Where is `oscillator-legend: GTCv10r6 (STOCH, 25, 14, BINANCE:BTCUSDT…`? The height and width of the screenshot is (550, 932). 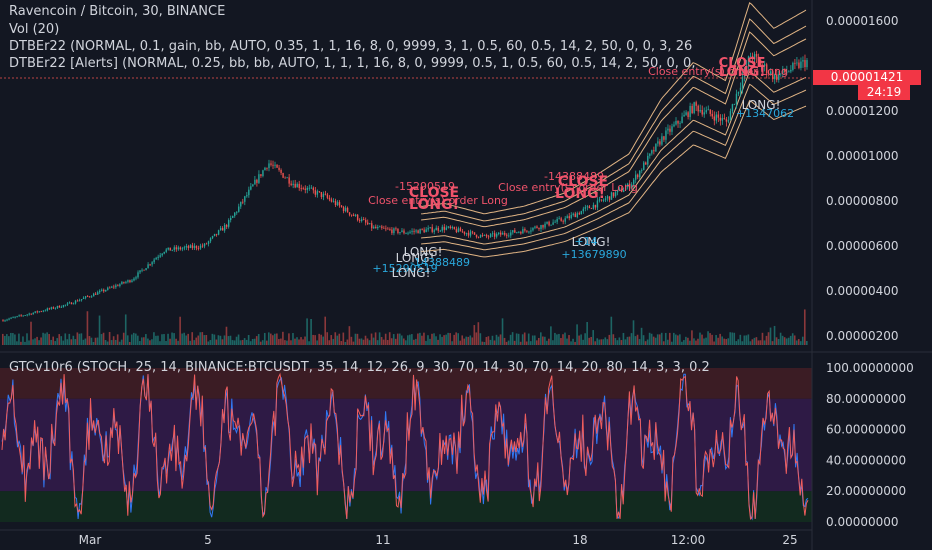 oscillator-legend: GTCv10r6 (STOCH, 25, 14, BINANCE:BTCUSDT… is located at coordinates (359, 367).